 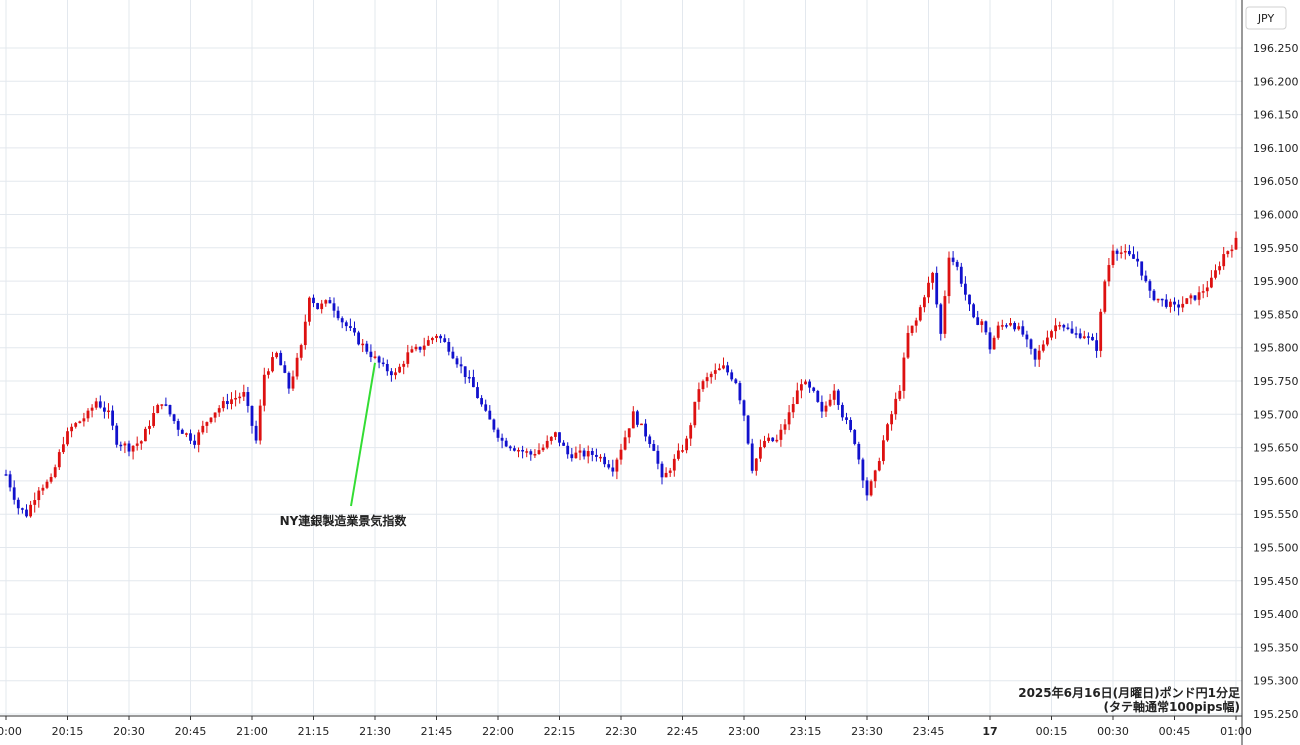 I want to click on caption-line-1: 2025年6月16日(月曜日)ポンド円1分足, so click(x=1129, y=693).